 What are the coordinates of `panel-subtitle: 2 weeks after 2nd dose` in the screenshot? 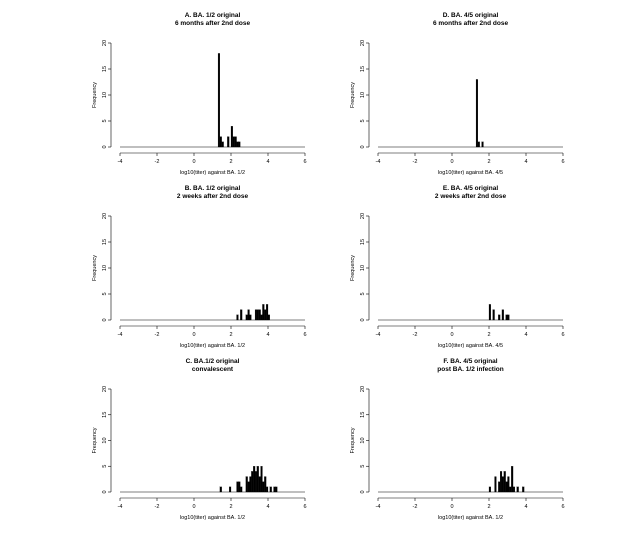 It's located at (471, 196).